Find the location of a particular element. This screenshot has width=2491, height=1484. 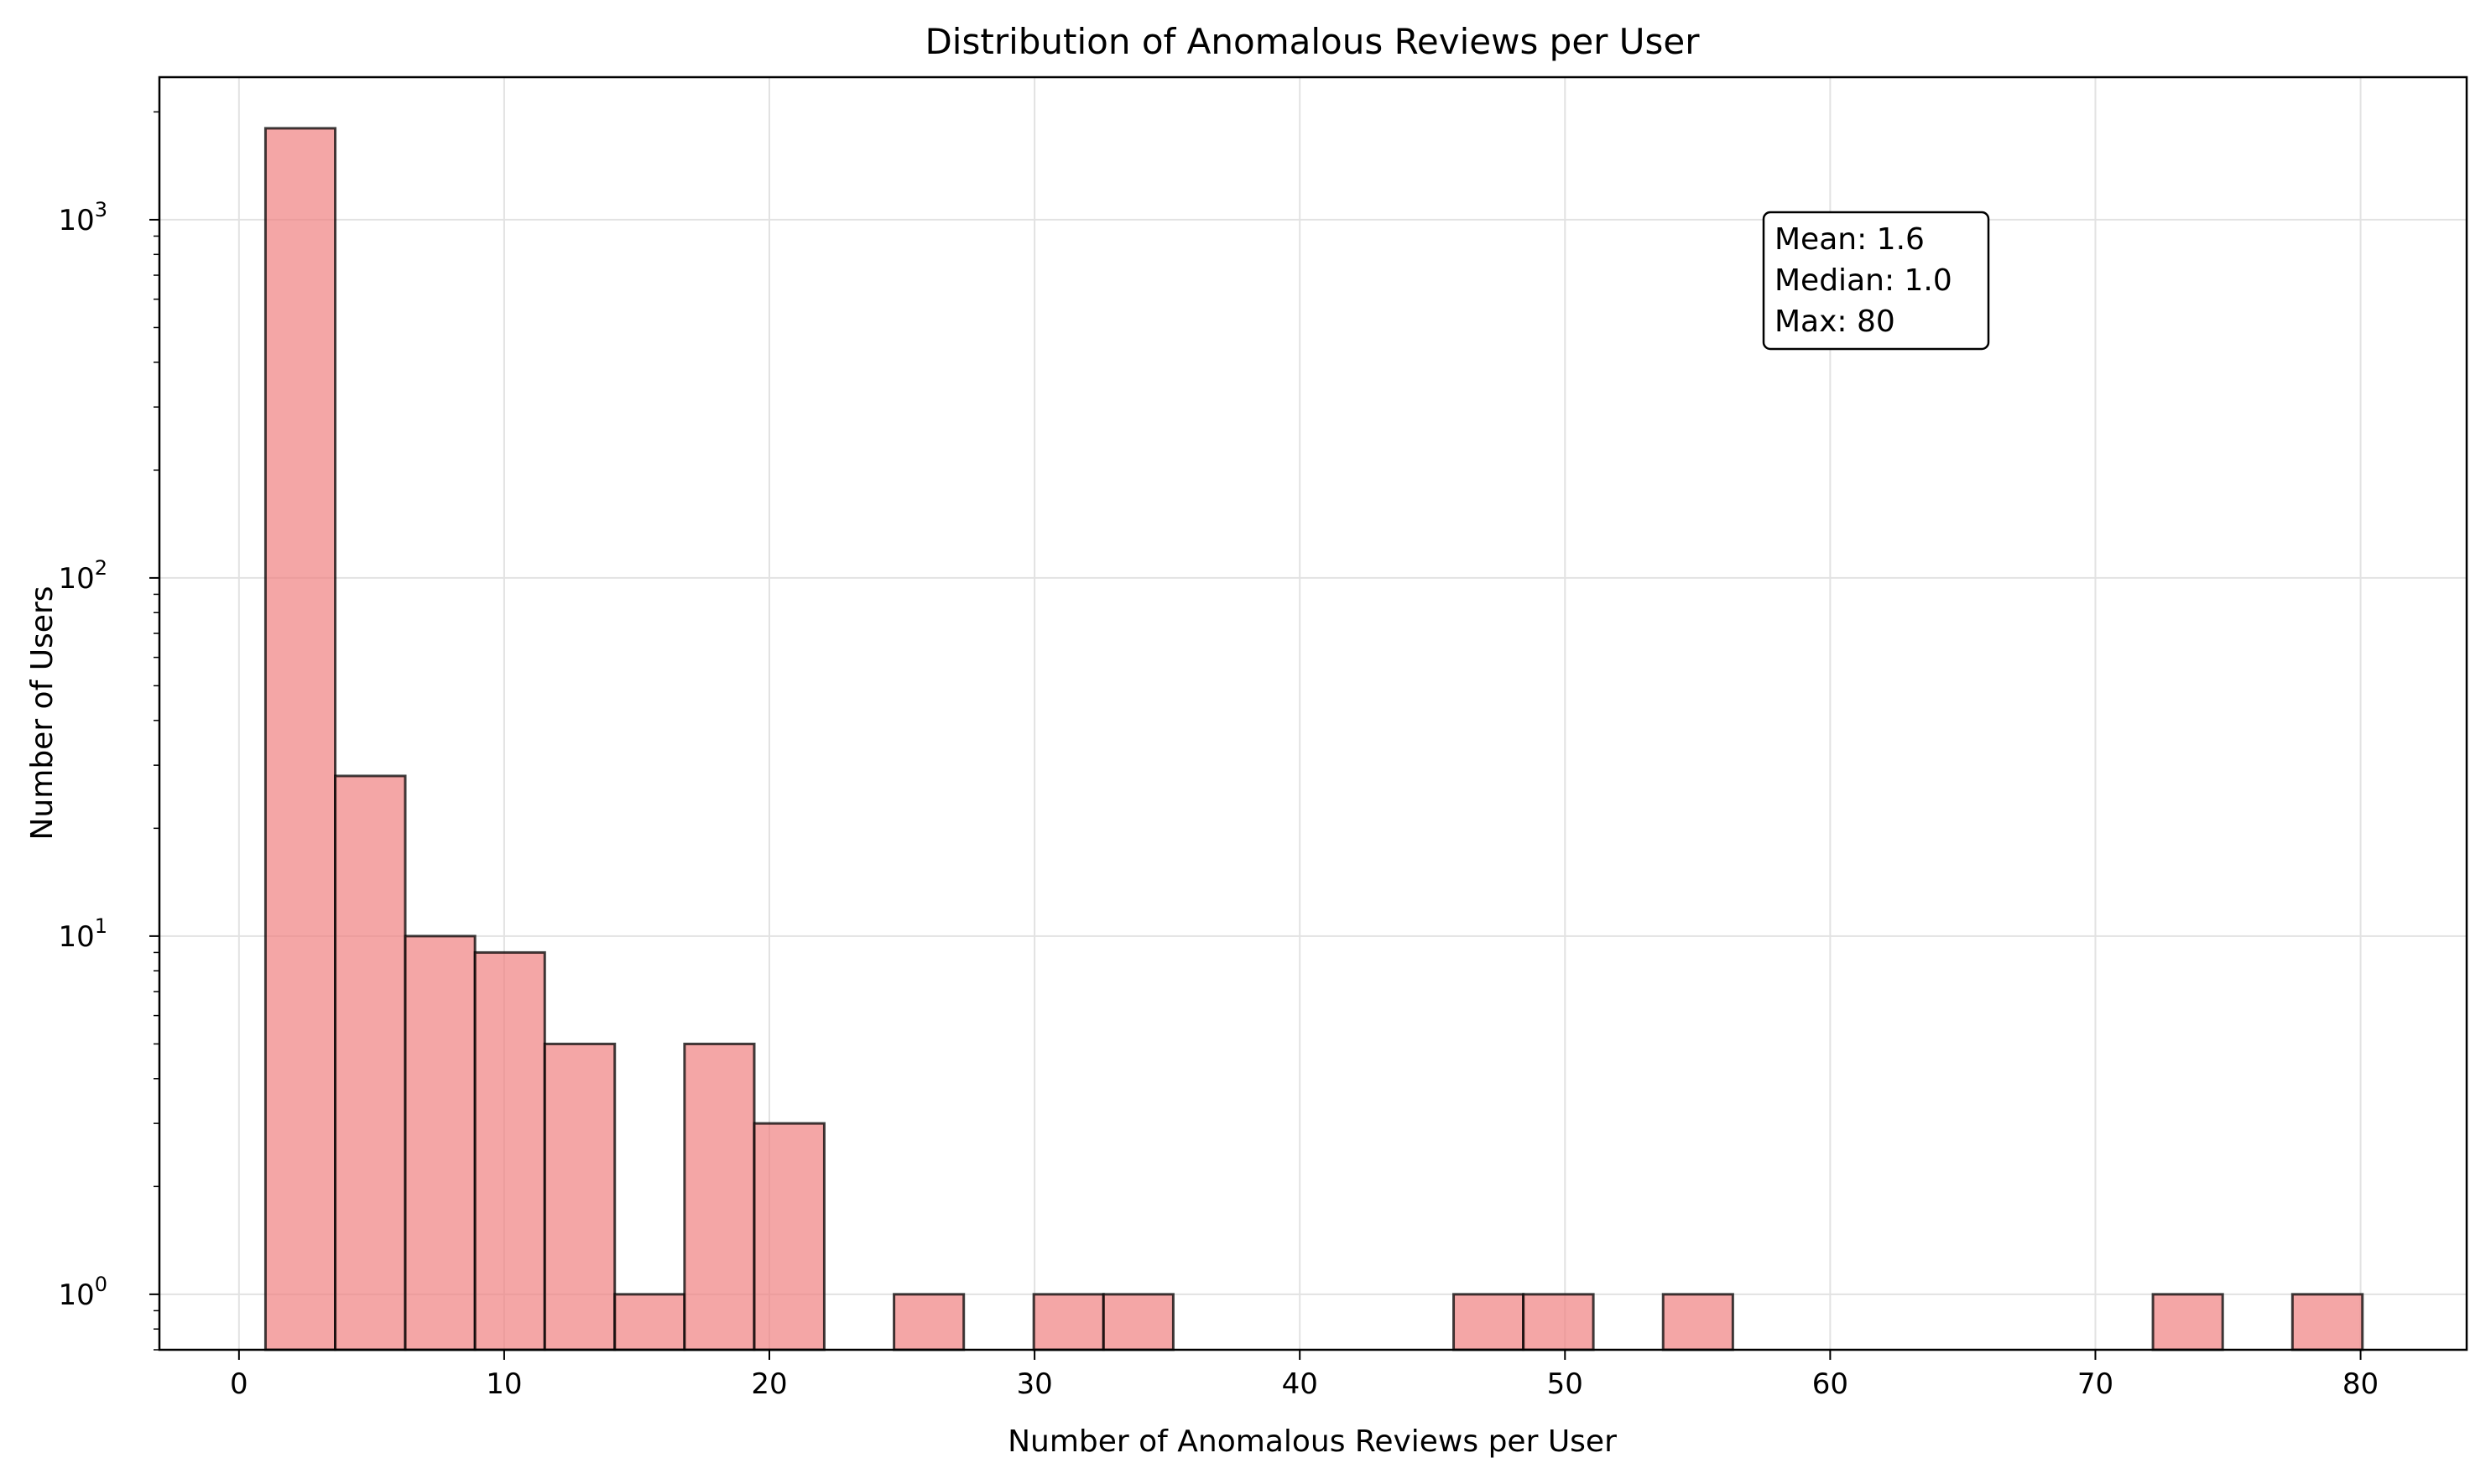

x-tick-label: 60 is located at coordinates (1830, 1384).